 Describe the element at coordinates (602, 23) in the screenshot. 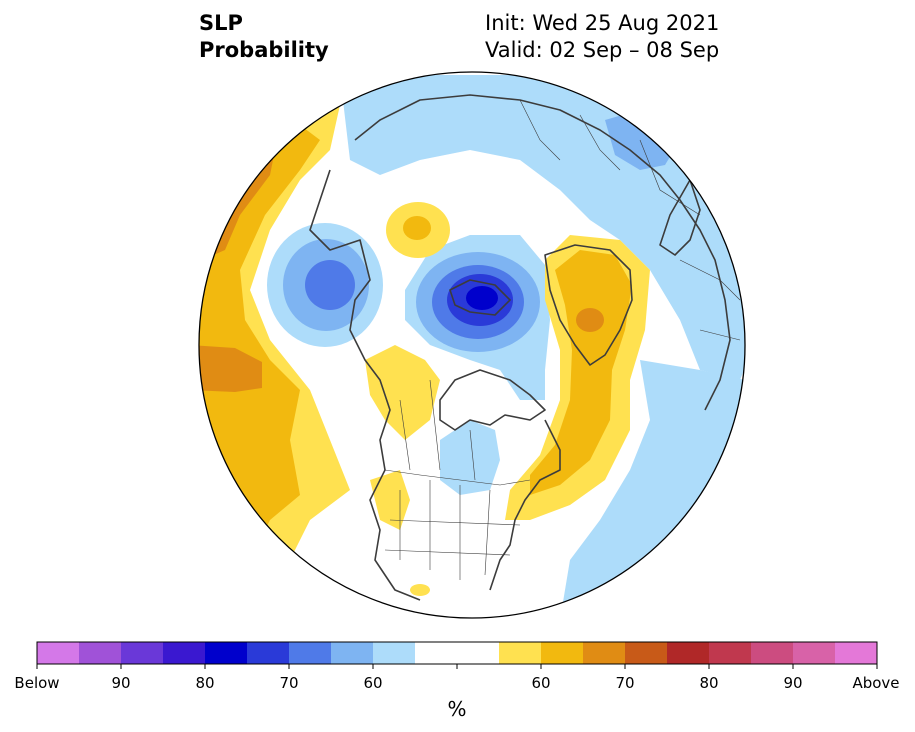

I see `init-date: Init: Wed 25 Aug 2021` at that location.